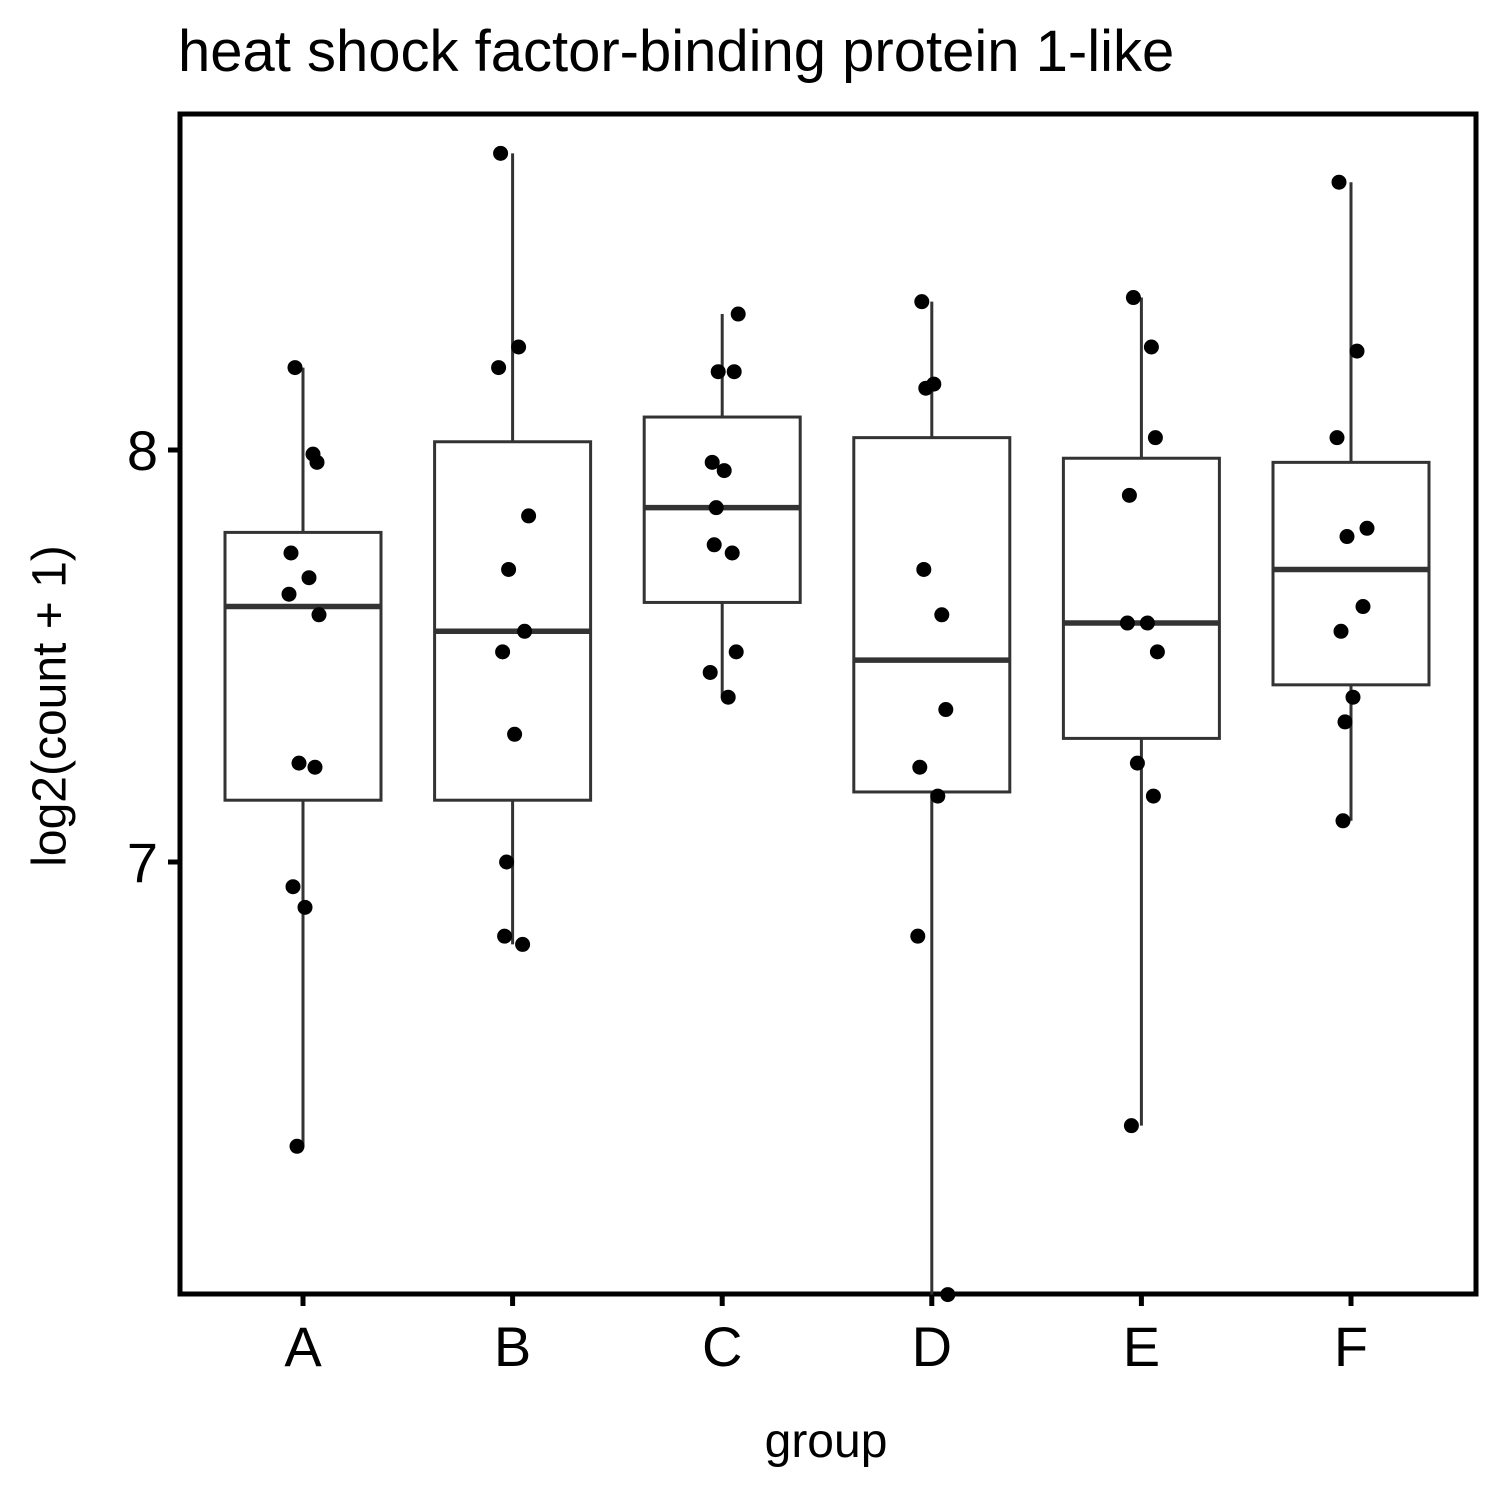 Image resolution: width=1500 pixels, height=1500 pixels. I want to click on box-E, so click(1141, 711).